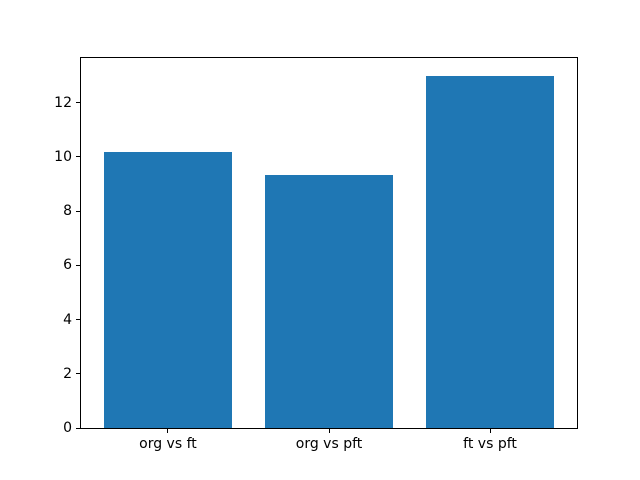  Describe the element at coordinates (67, 319) in the screenshot. I see `y-tick-label: 4` at that location.